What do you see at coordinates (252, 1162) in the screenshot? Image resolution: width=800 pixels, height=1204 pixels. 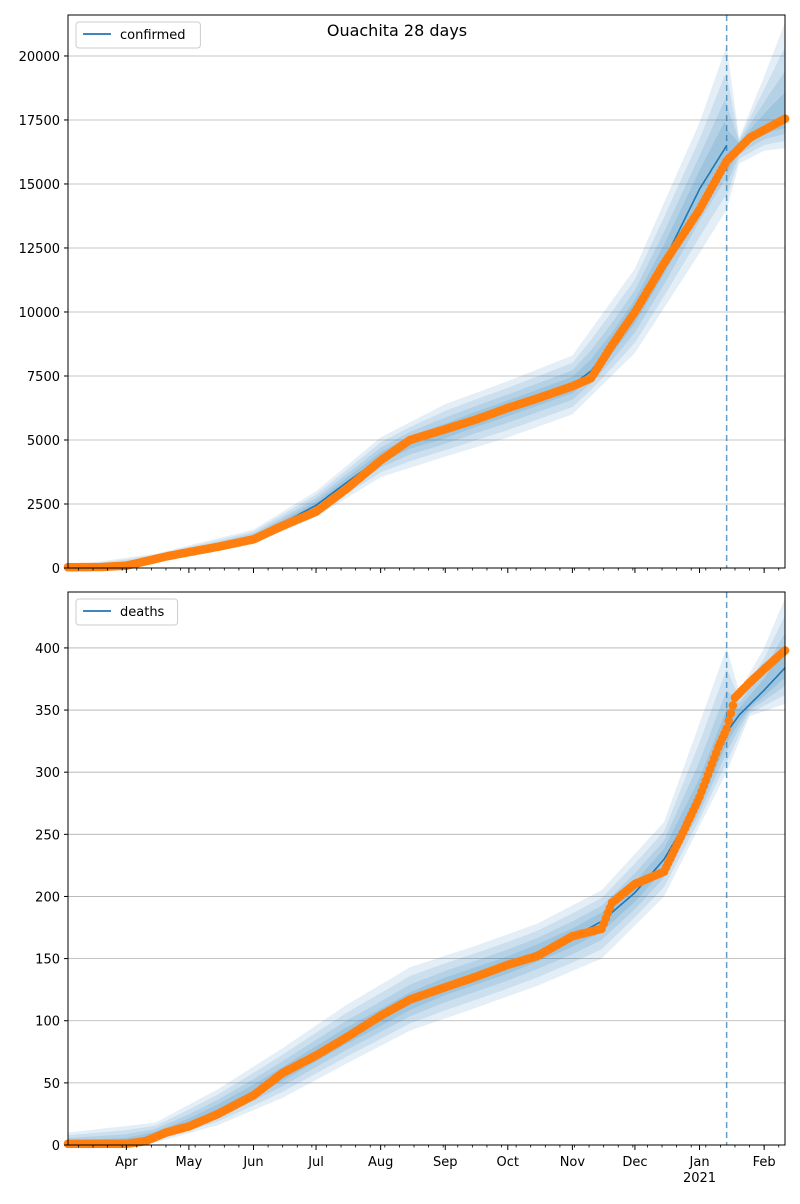 I see `x-tick-label: Jun` at bounding box center [252, 1162].